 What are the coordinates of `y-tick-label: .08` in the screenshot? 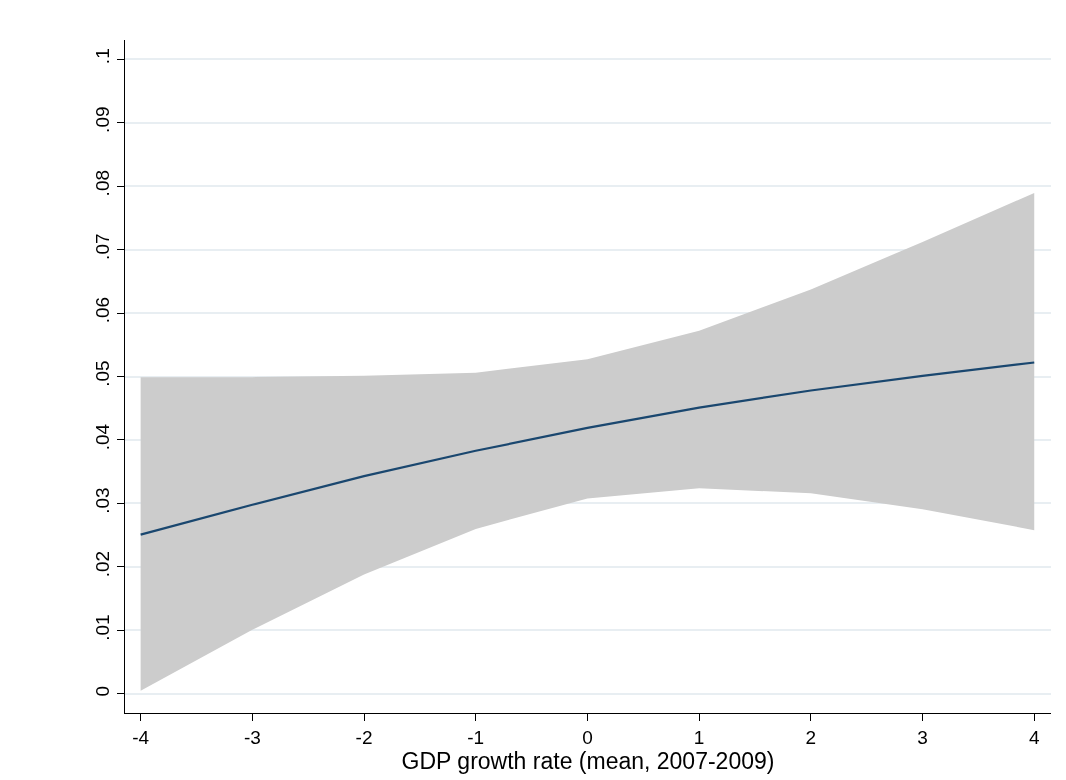 It's located at (103, 183).